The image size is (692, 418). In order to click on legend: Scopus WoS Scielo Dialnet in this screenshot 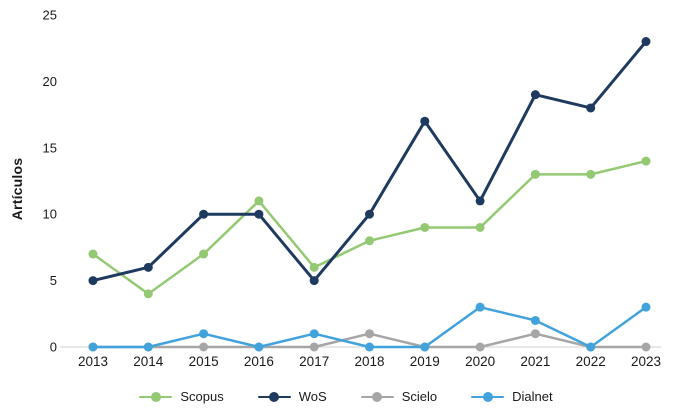, I will do `click(346, 396)`.